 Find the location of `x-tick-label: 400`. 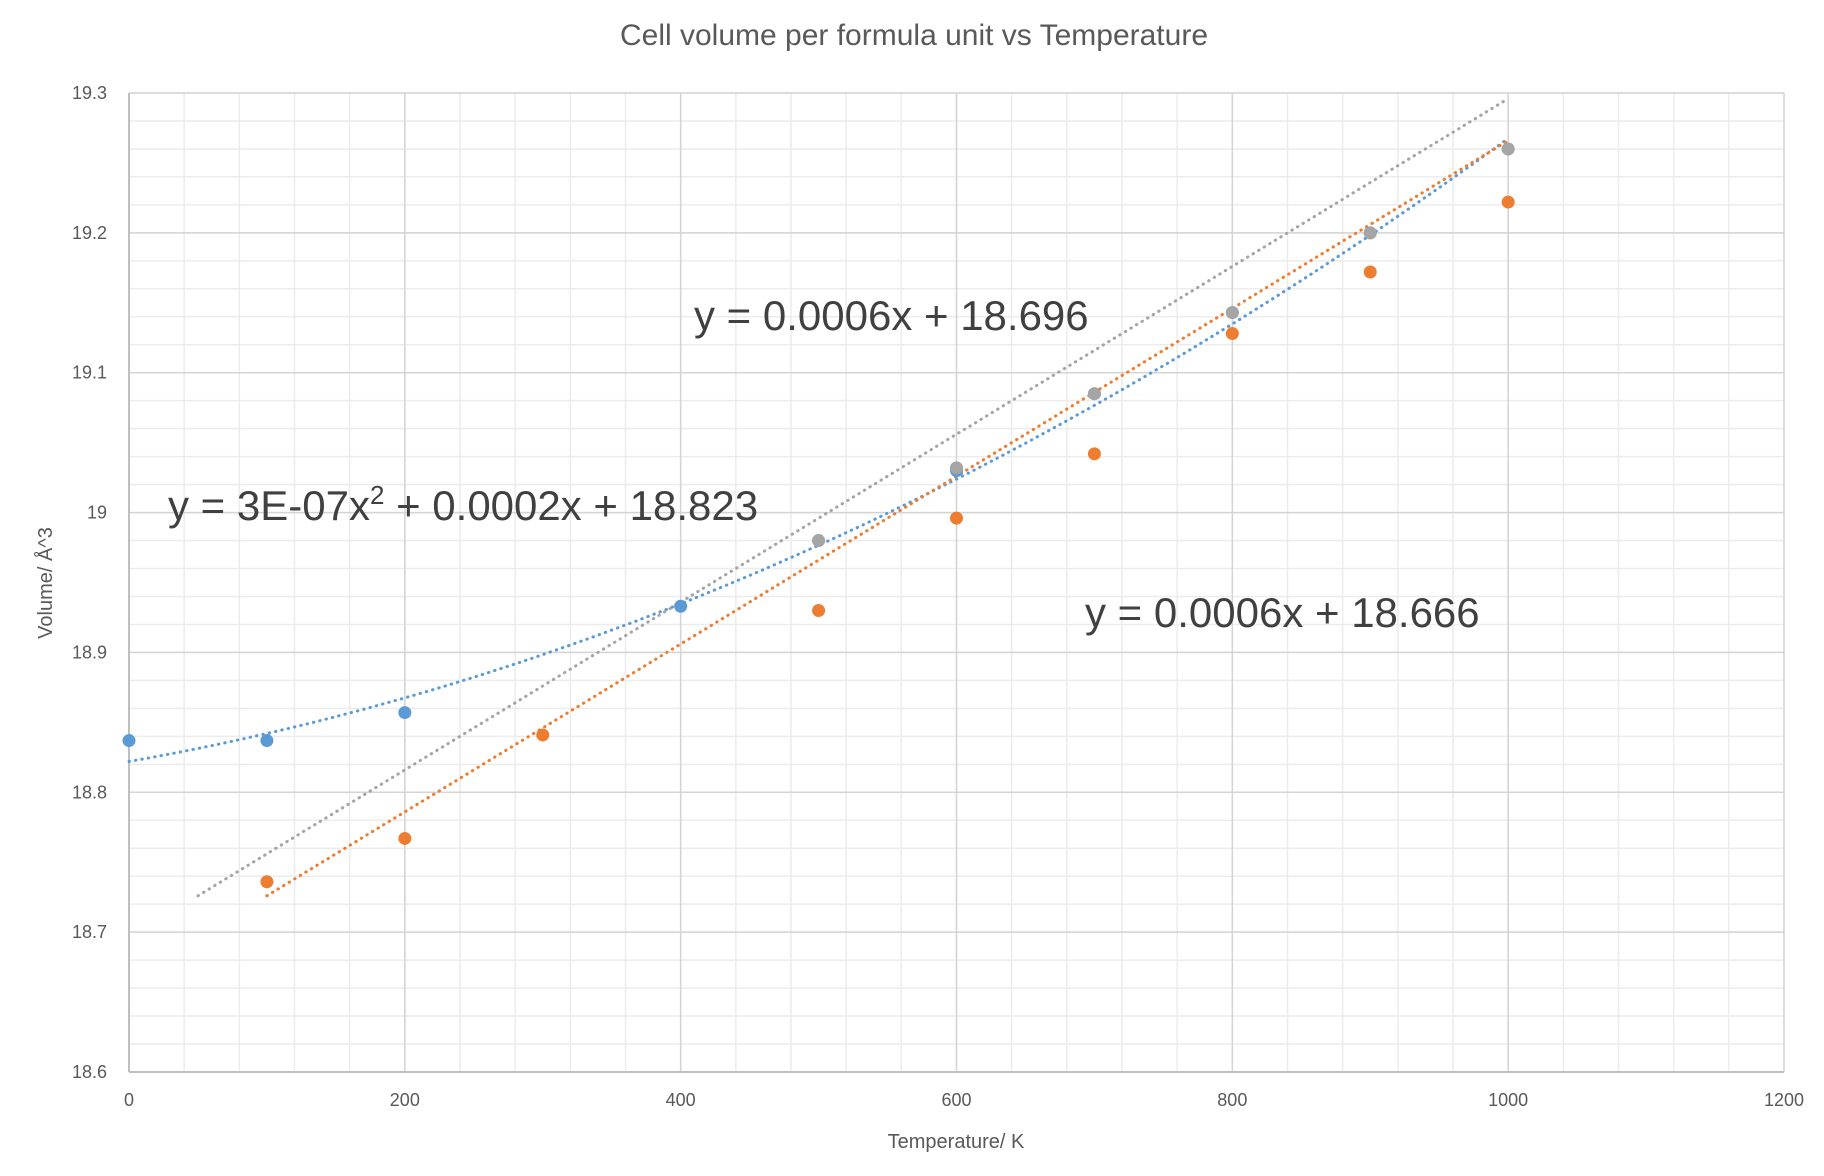

x-tick-label: 400 is located at coordinates (681, 1100).